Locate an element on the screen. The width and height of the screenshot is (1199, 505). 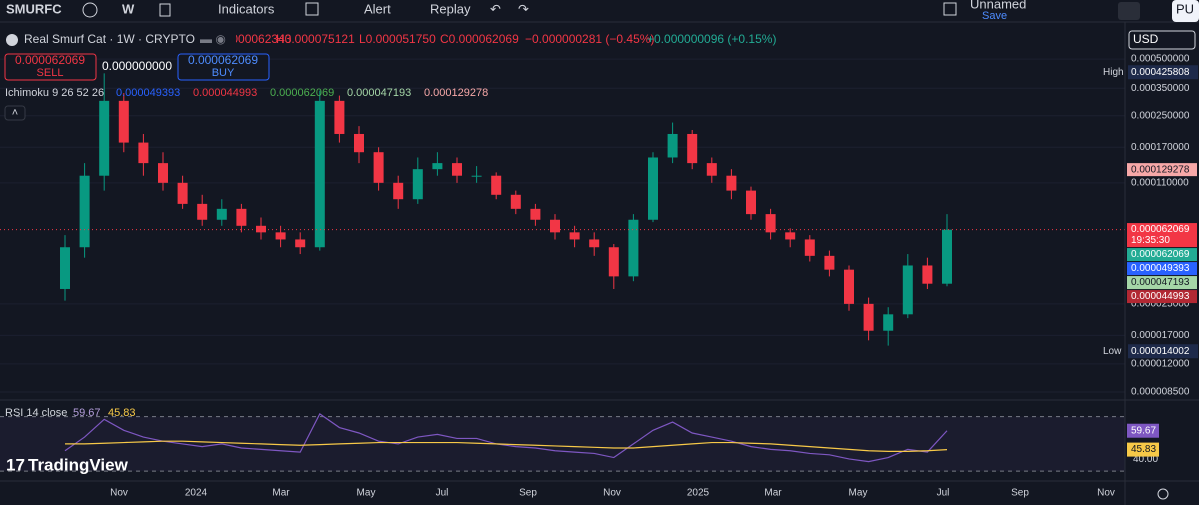
low-value: 0.000014002 is located at coordinates (1160, 351).